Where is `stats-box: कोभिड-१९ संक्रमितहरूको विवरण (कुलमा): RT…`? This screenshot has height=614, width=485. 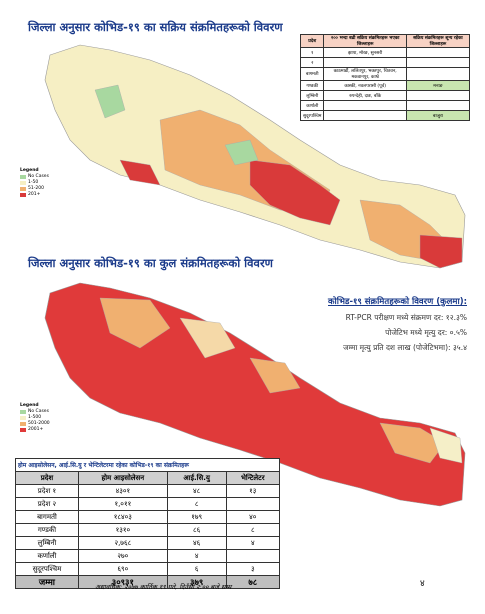 stats-box: कोभिड-१९ संक्रमितहरूको विवरण (कुलमा): RT… is located at coordinates (397, 327).